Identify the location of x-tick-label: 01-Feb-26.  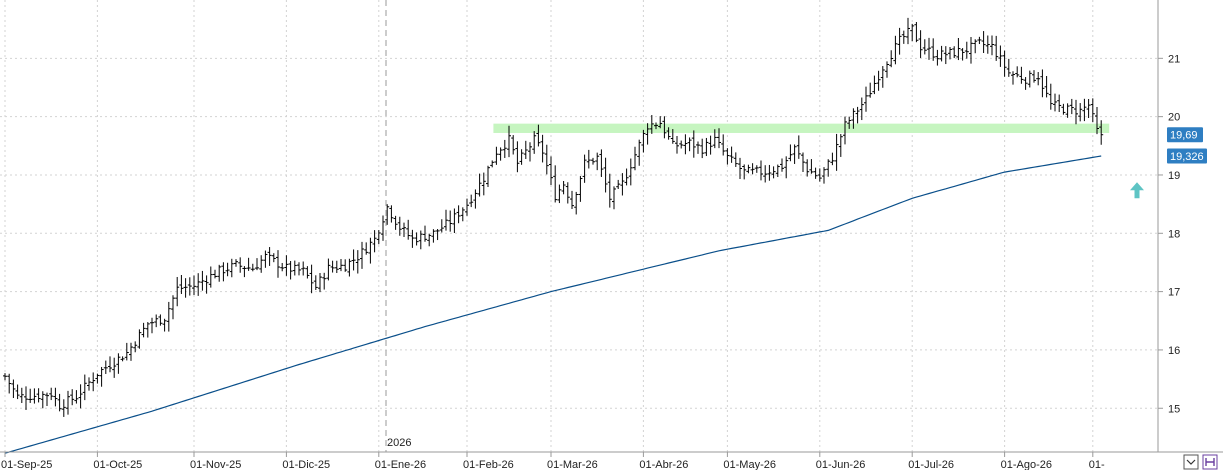
(488, 464).